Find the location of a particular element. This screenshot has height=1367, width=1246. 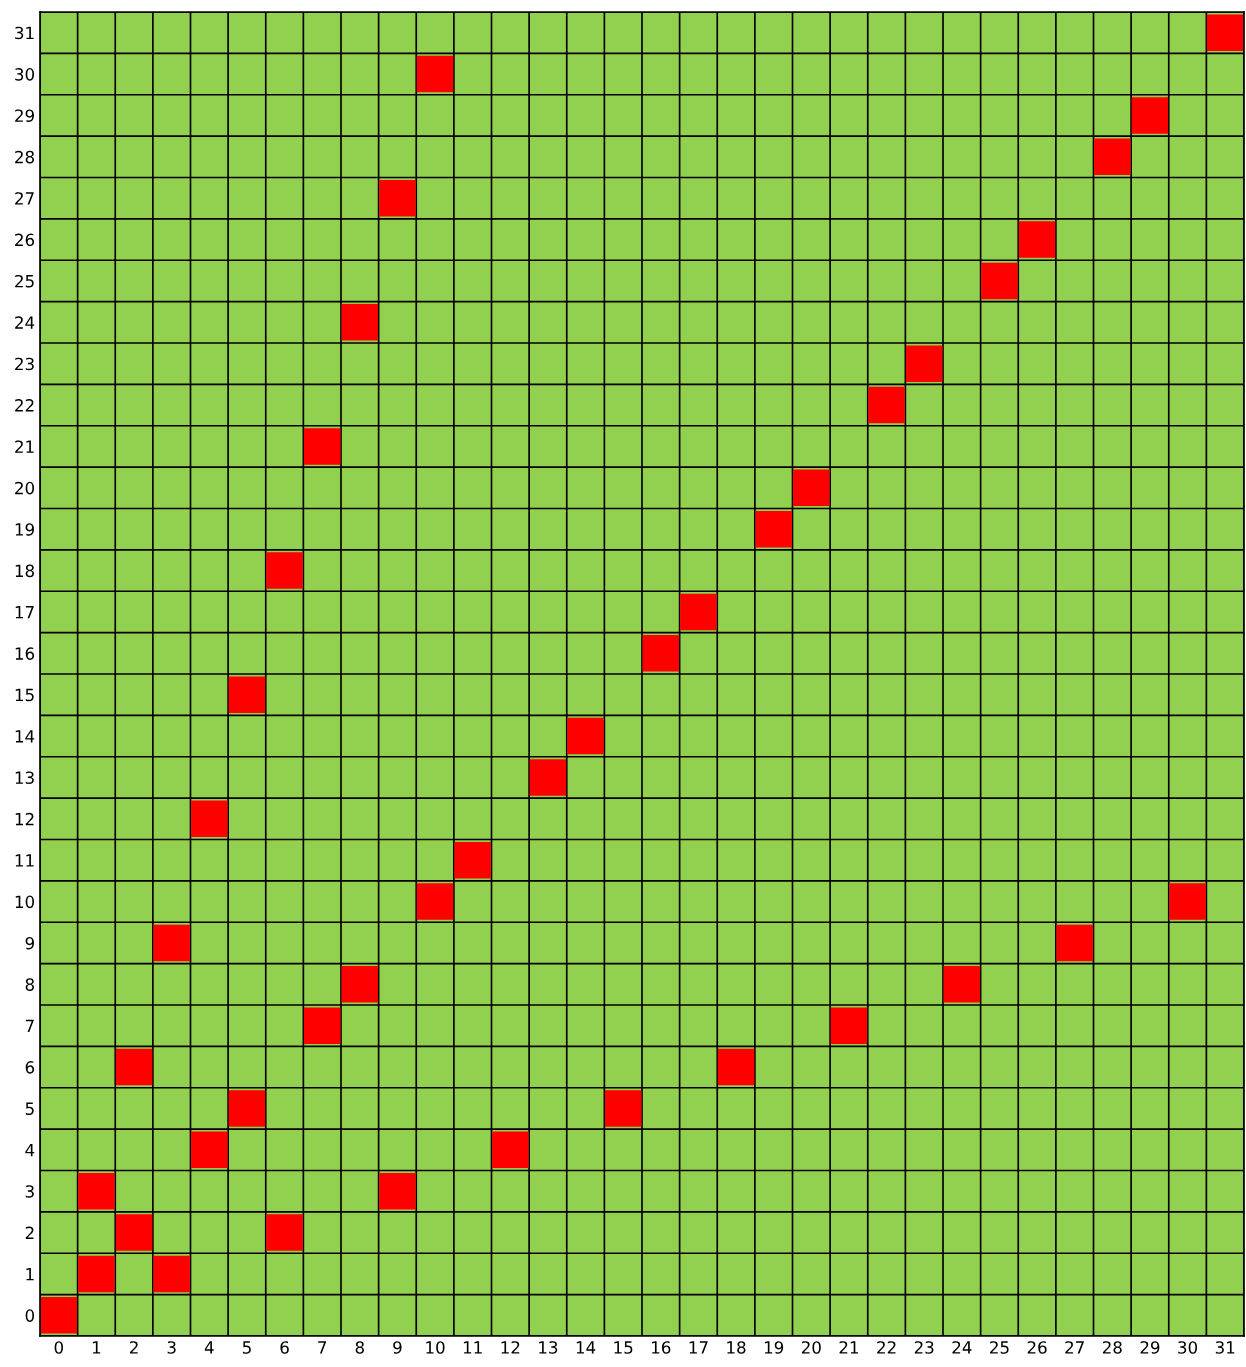

y-tick-label: 13 is located at coordinates (24, 778).